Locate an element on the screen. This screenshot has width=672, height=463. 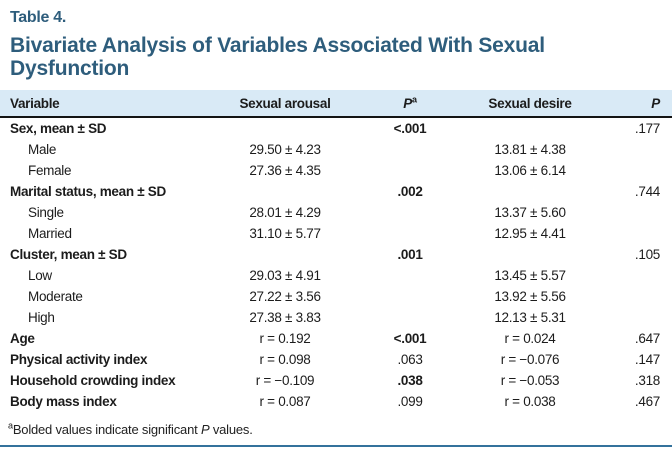
sexual-desire-value: r = 0.024 is located at coordinates (530, 338).